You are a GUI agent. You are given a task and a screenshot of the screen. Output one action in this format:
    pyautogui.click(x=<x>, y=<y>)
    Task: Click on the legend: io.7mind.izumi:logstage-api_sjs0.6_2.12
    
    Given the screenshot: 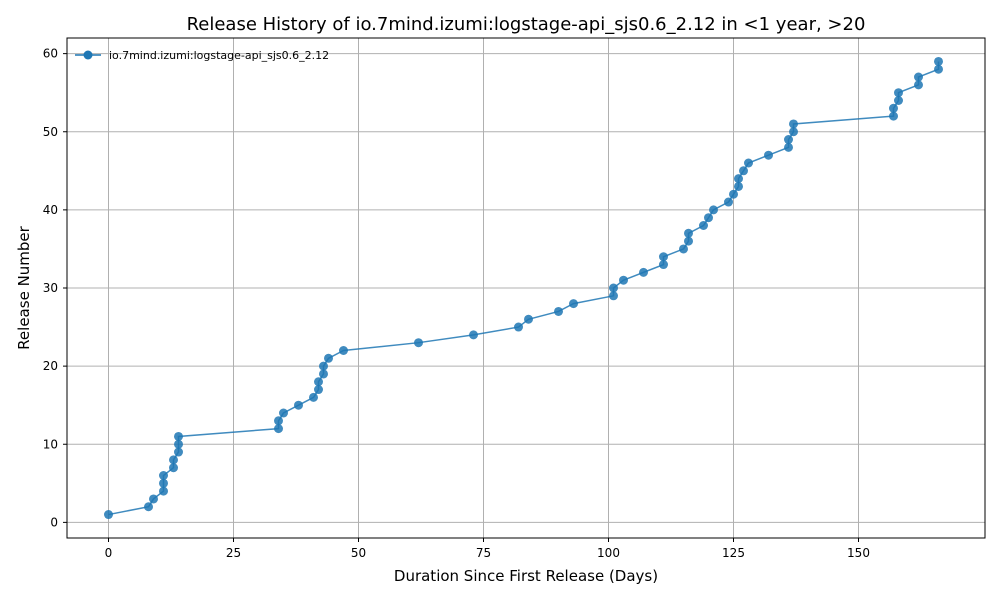 What is the action you would take?
    pyautogui.click(x=202, y=55)
    